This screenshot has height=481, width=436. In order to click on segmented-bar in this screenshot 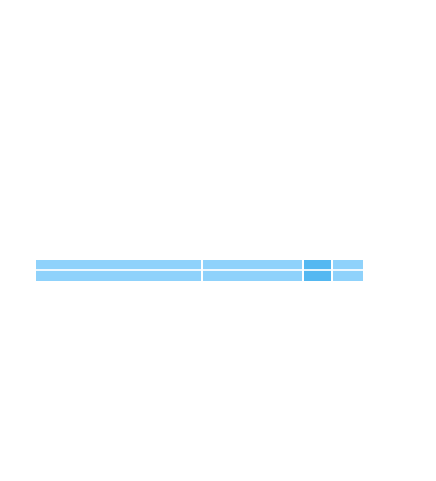, I will do `click(199, 270)`.